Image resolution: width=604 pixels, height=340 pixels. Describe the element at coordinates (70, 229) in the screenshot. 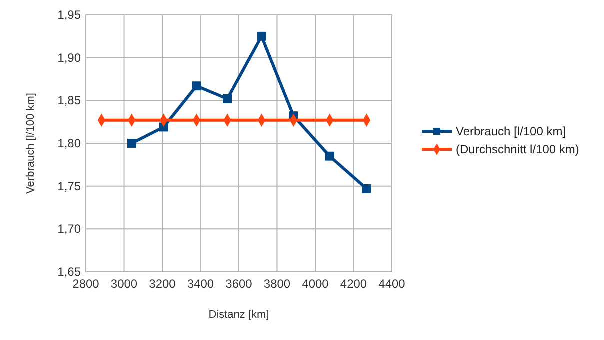

I see `y-tick-label: 1,70` at that location.